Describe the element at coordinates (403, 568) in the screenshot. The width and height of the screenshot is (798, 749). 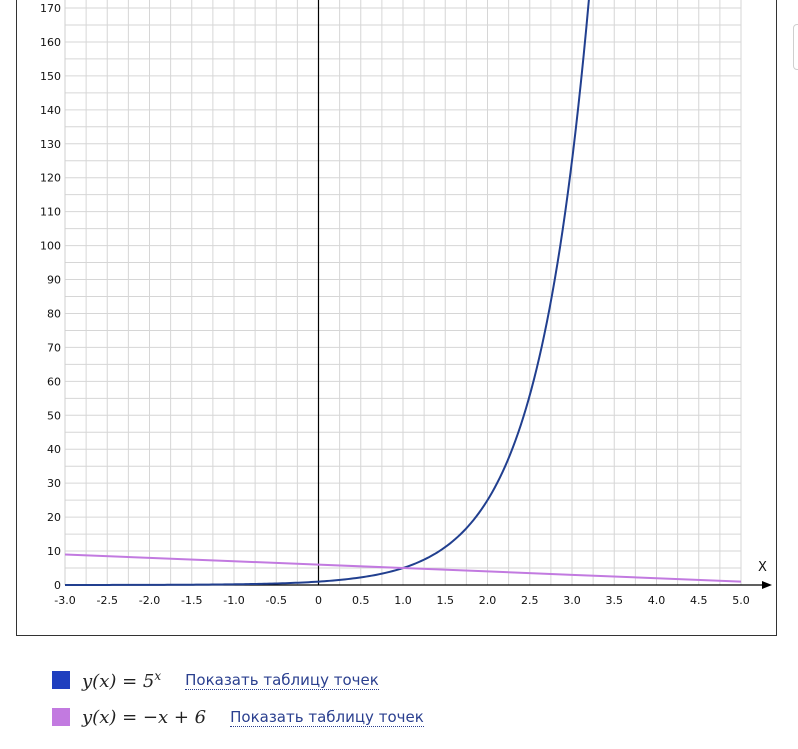
I see `series-line-linear` at that location.